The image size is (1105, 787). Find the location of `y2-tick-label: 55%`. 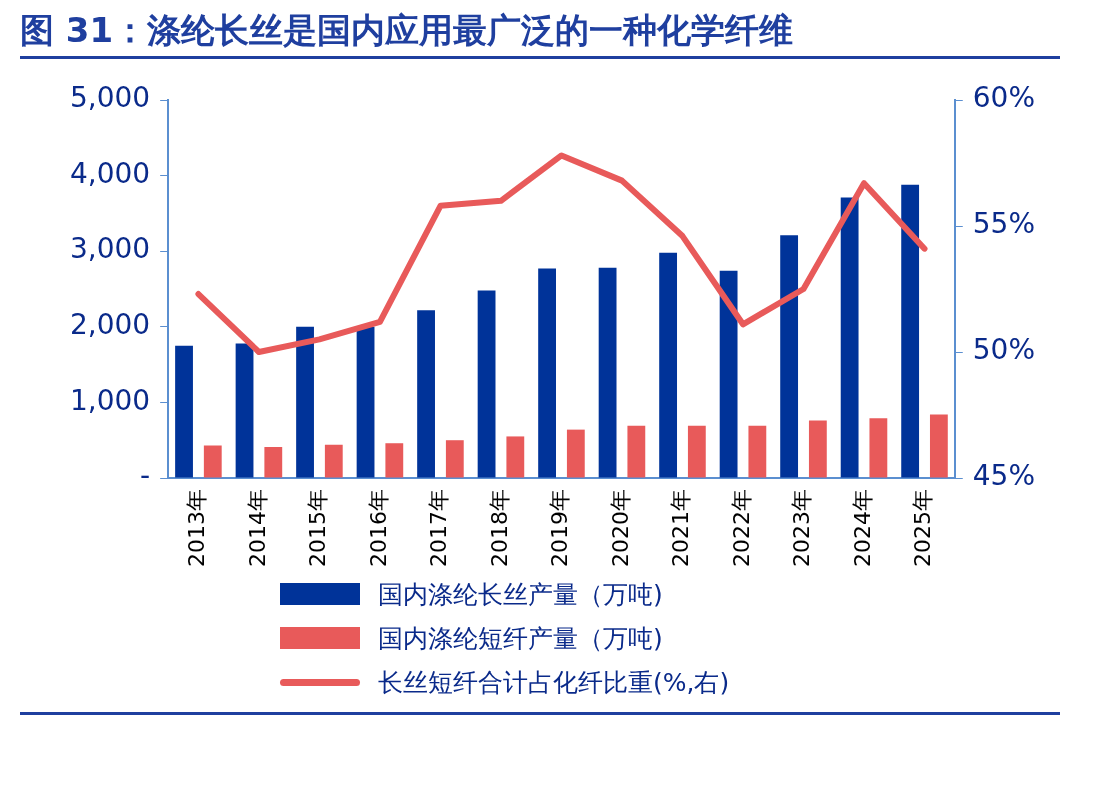

y2-tick-label: 55% is located at coordinates (1003, 224).